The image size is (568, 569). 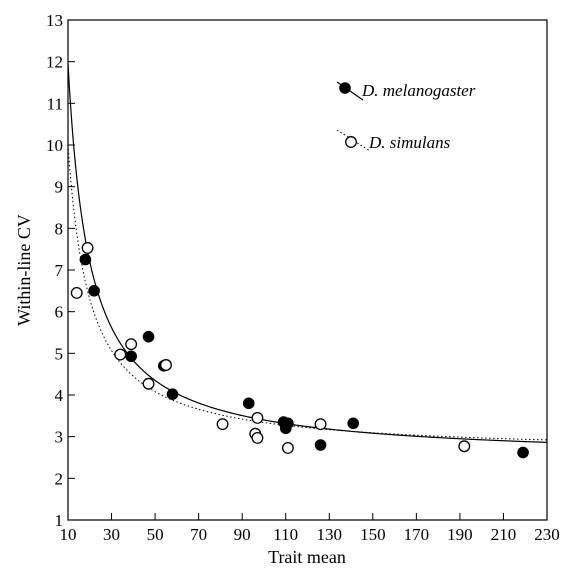 I want to click on y-tick-label: 2, so click(x=59, y=478).